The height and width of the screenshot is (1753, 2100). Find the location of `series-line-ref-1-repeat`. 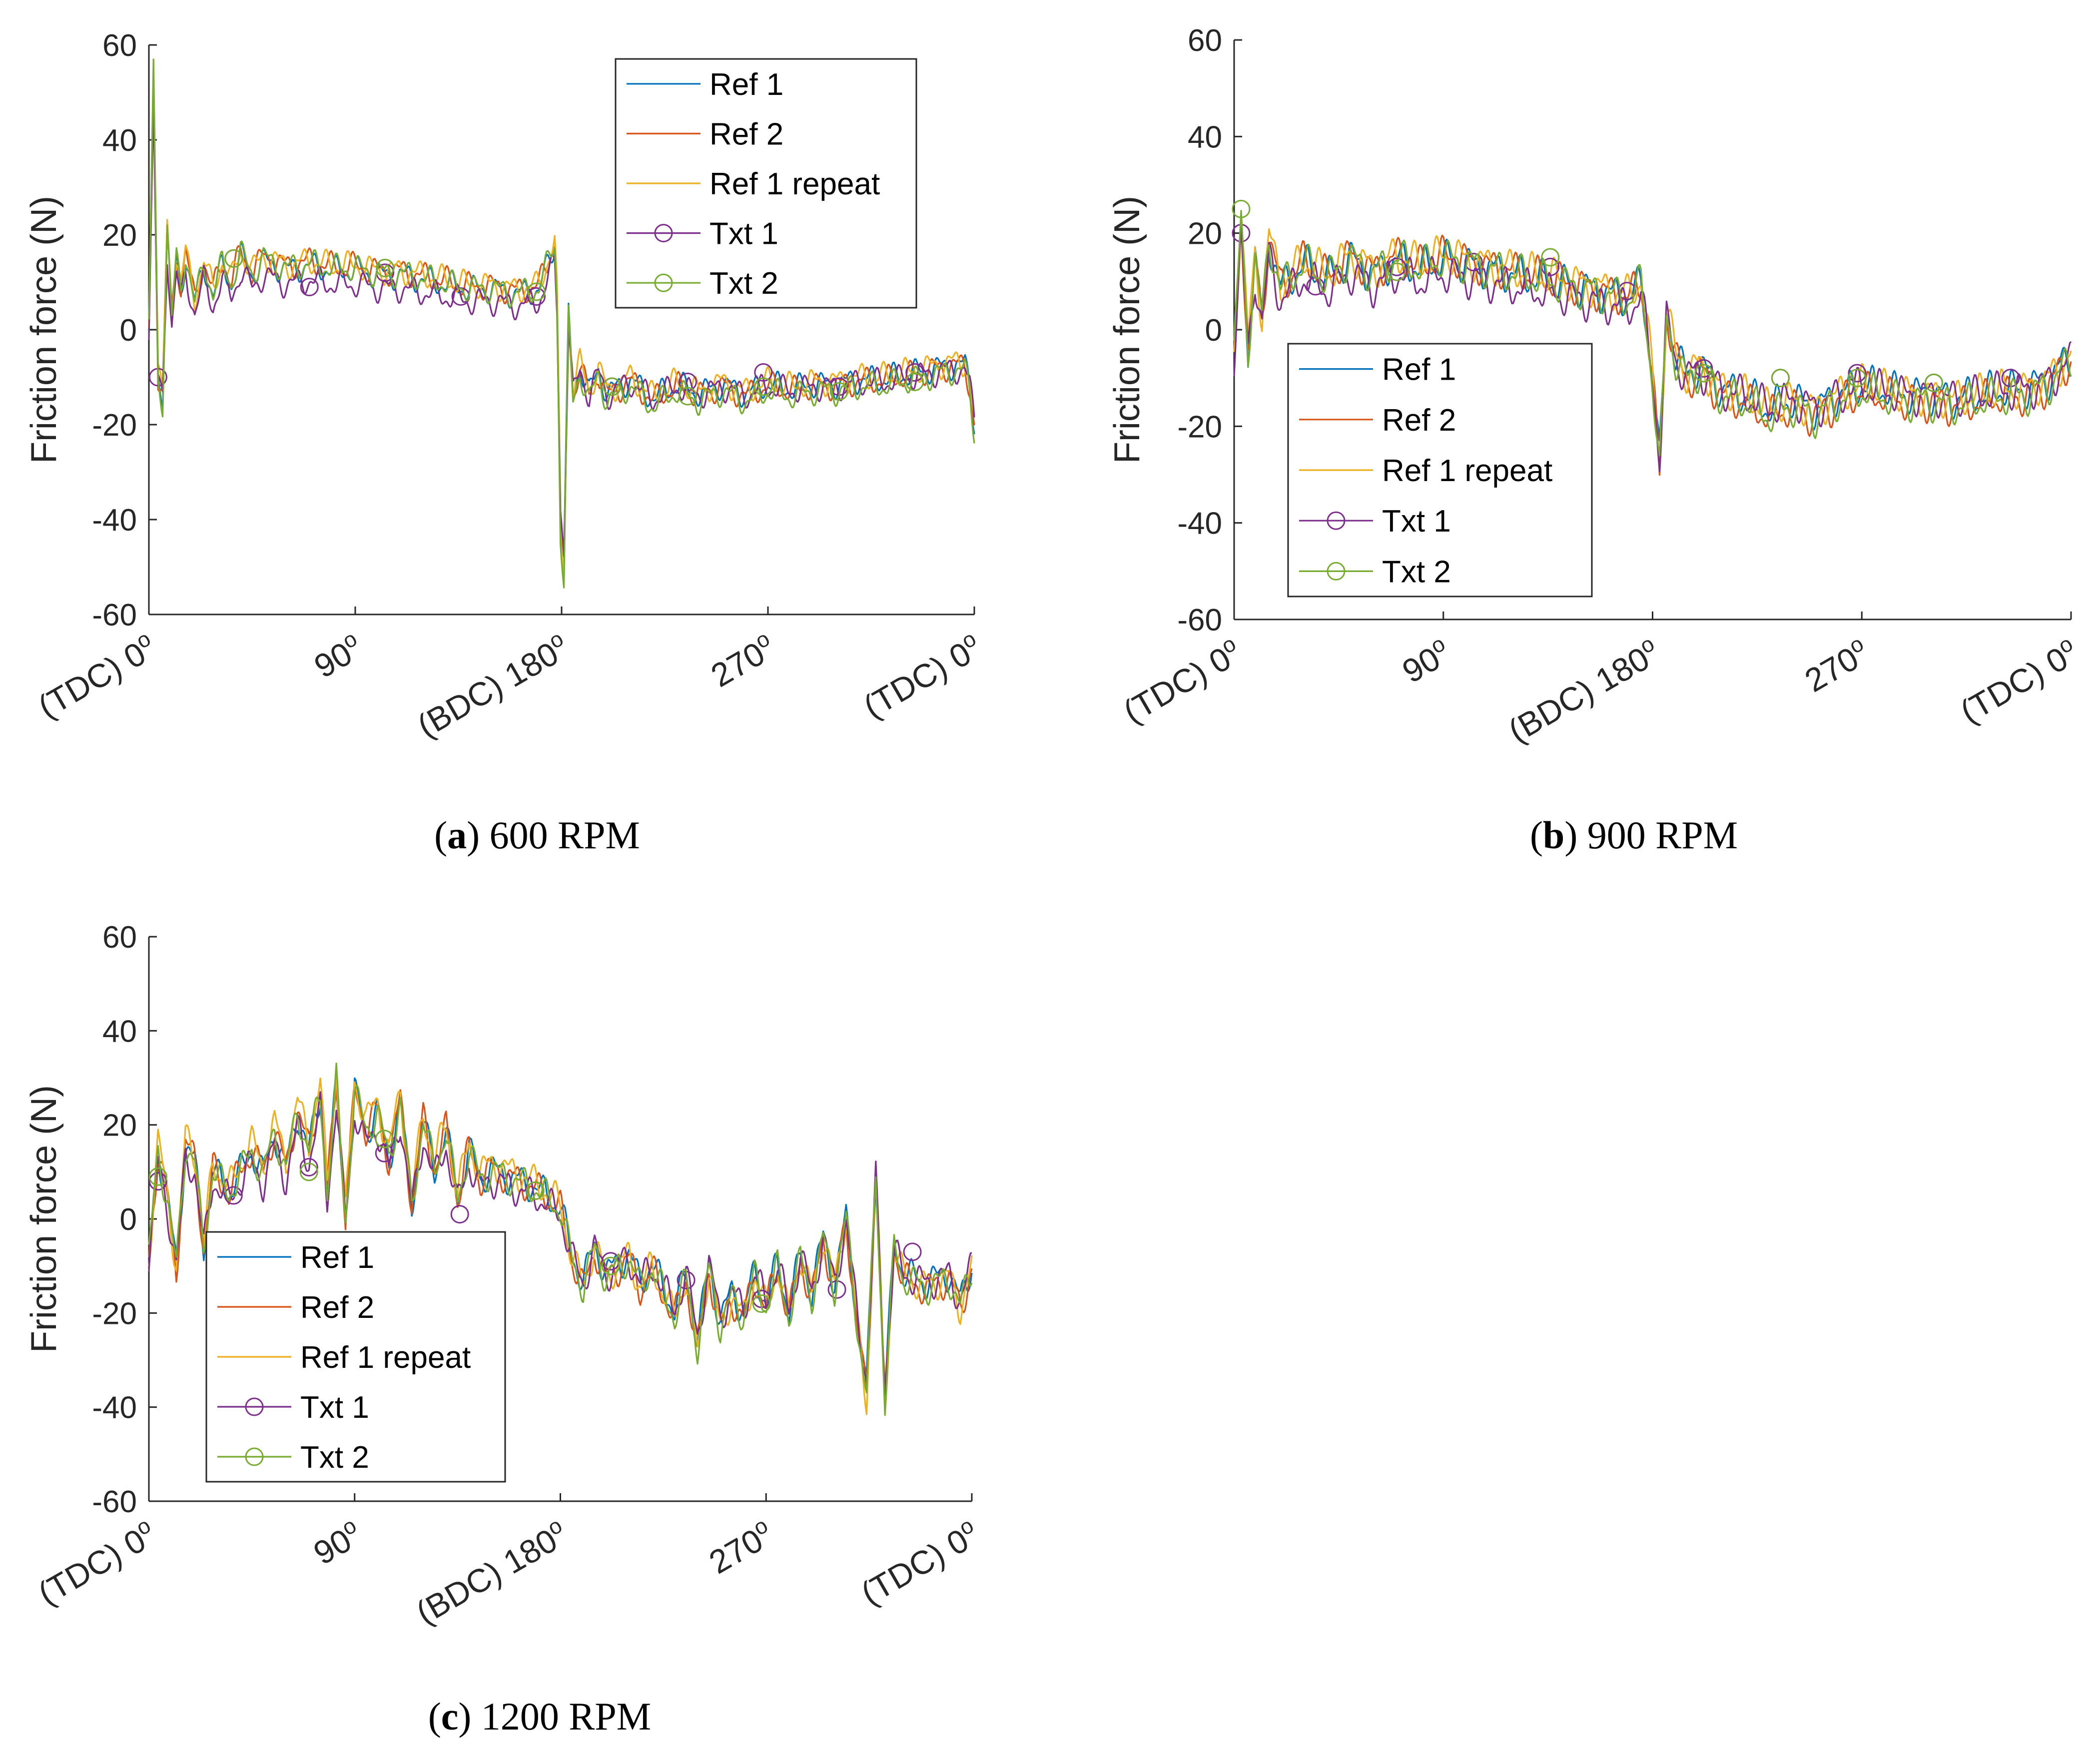

series-line-ref-1-repeat is located at coordinates (560, 1246).